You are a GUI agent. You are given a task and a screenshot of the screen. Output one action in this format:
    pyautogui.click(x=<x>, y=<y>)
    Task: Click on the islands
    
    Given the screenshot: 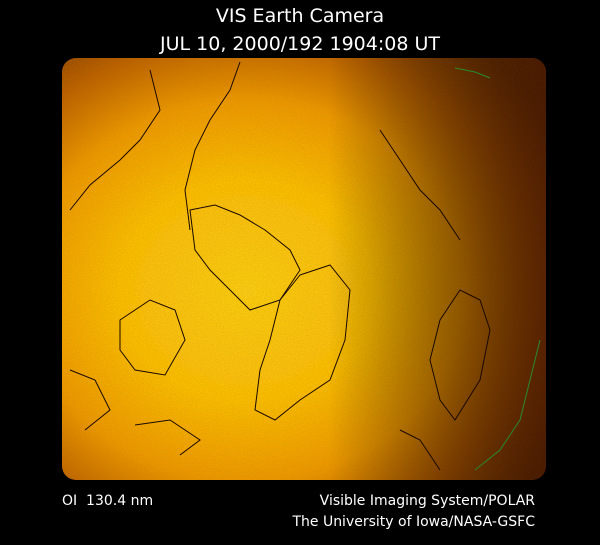 What is the action you would take?
    pyautogui.click(x=245, y=257)
    